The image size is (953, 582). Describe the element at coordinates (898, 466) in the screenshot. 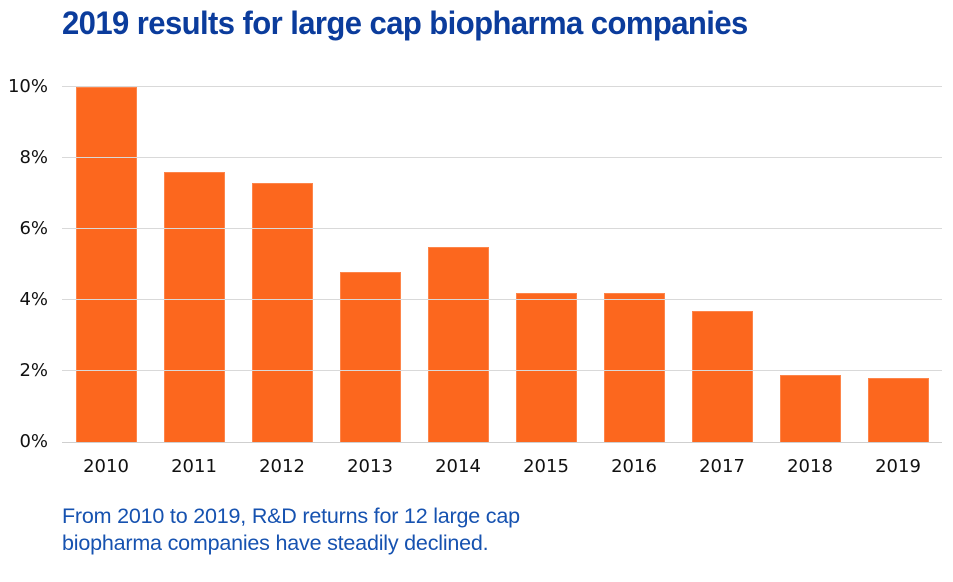

I see `x-tick-label-2019: 2019` at that location.